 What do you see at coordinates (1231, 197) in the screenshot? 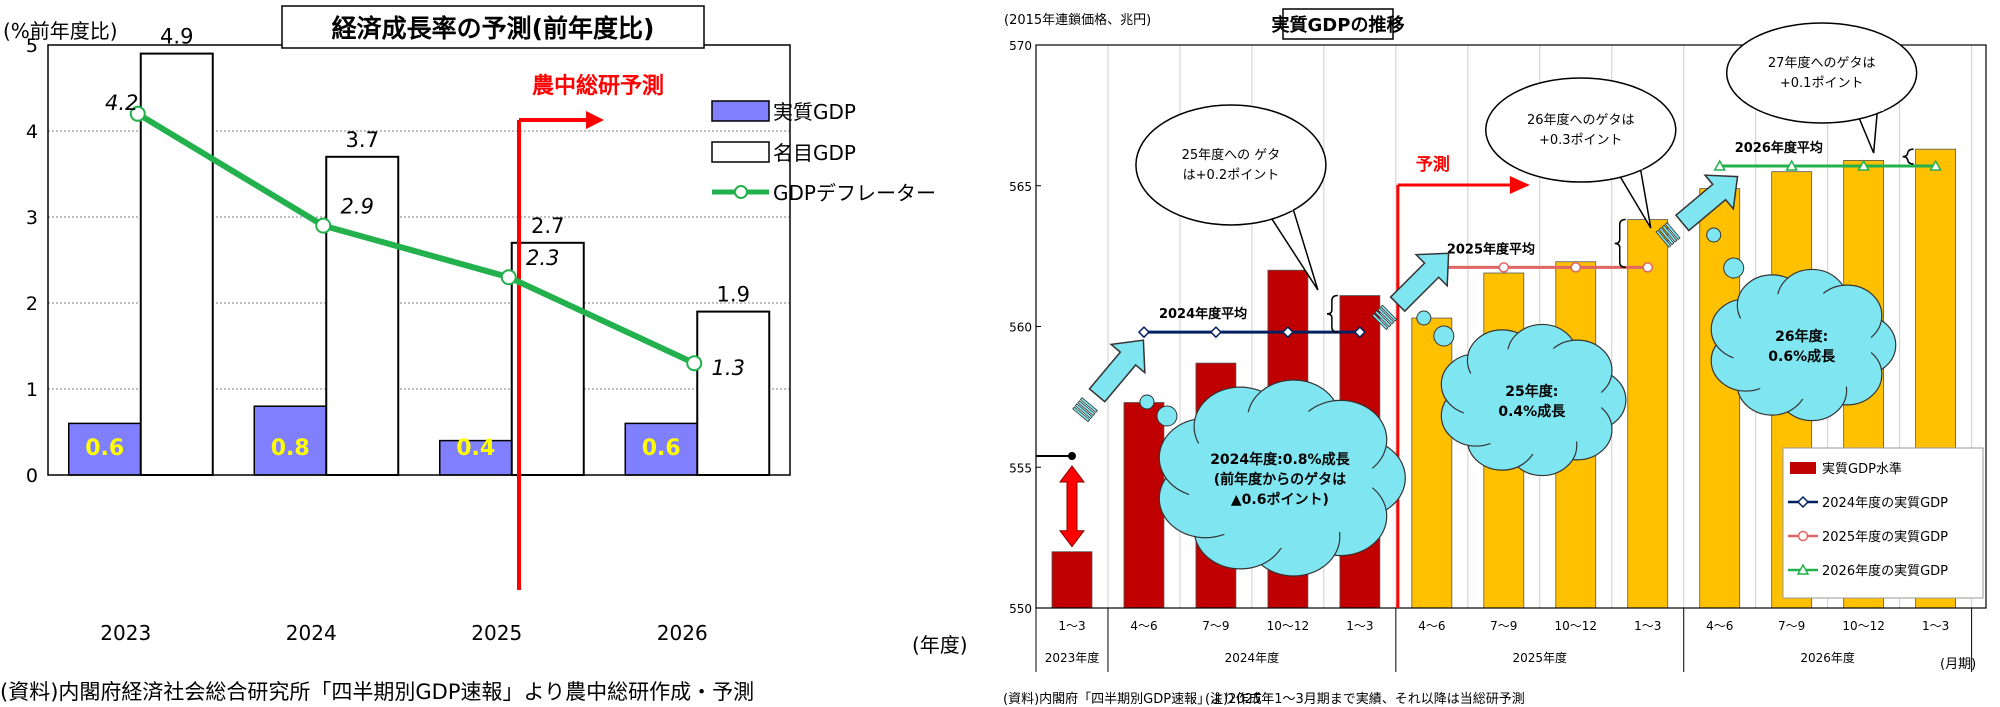
I see `geta-2025-bubble: 25年度への ゲタは+0.2ポイント` at bounding box center [1231, 197].